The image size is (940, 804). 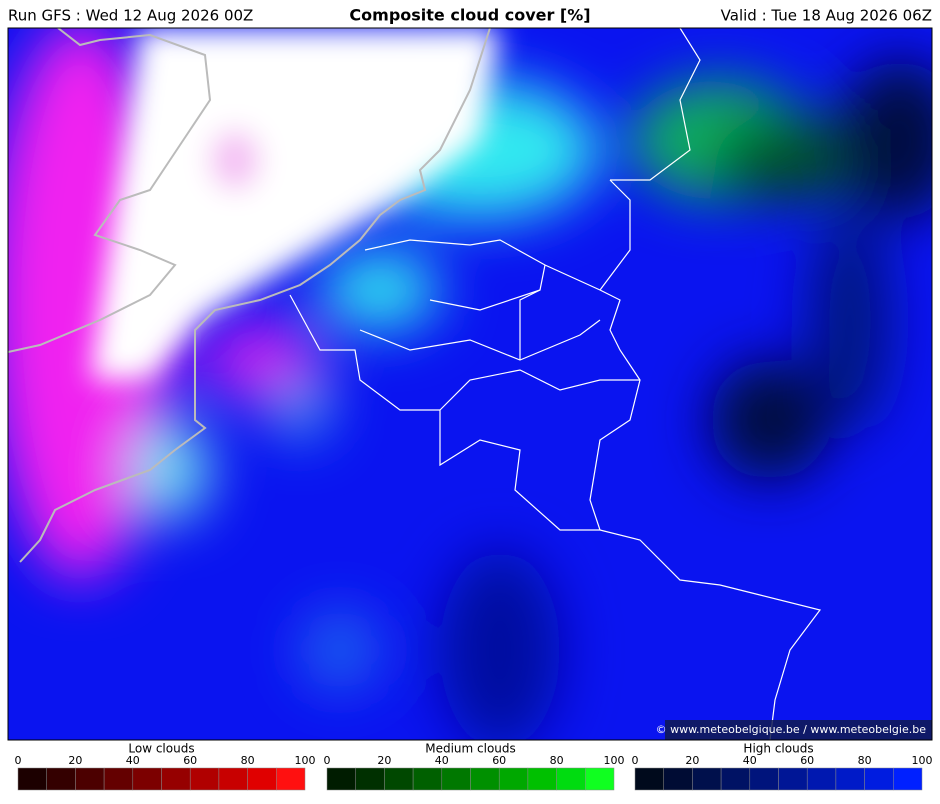 What do you see at coordinates (470, 749) in the screenshot?
I see `colorbar-title: Medium clouds` at bounding box center [470, 749].